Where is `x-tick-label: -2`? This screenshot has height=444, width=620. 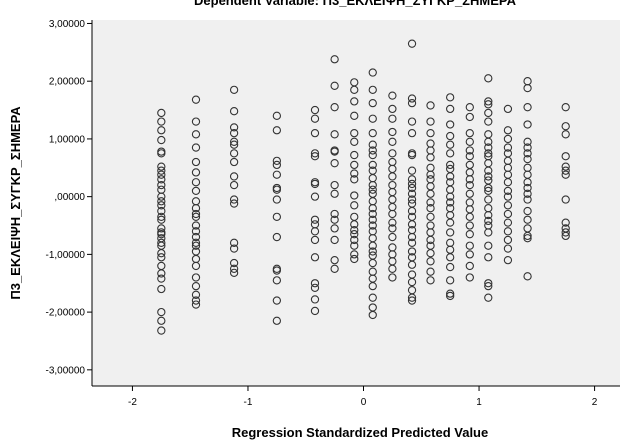
x-tick-label: -2 is located at coordinates (132, 402).